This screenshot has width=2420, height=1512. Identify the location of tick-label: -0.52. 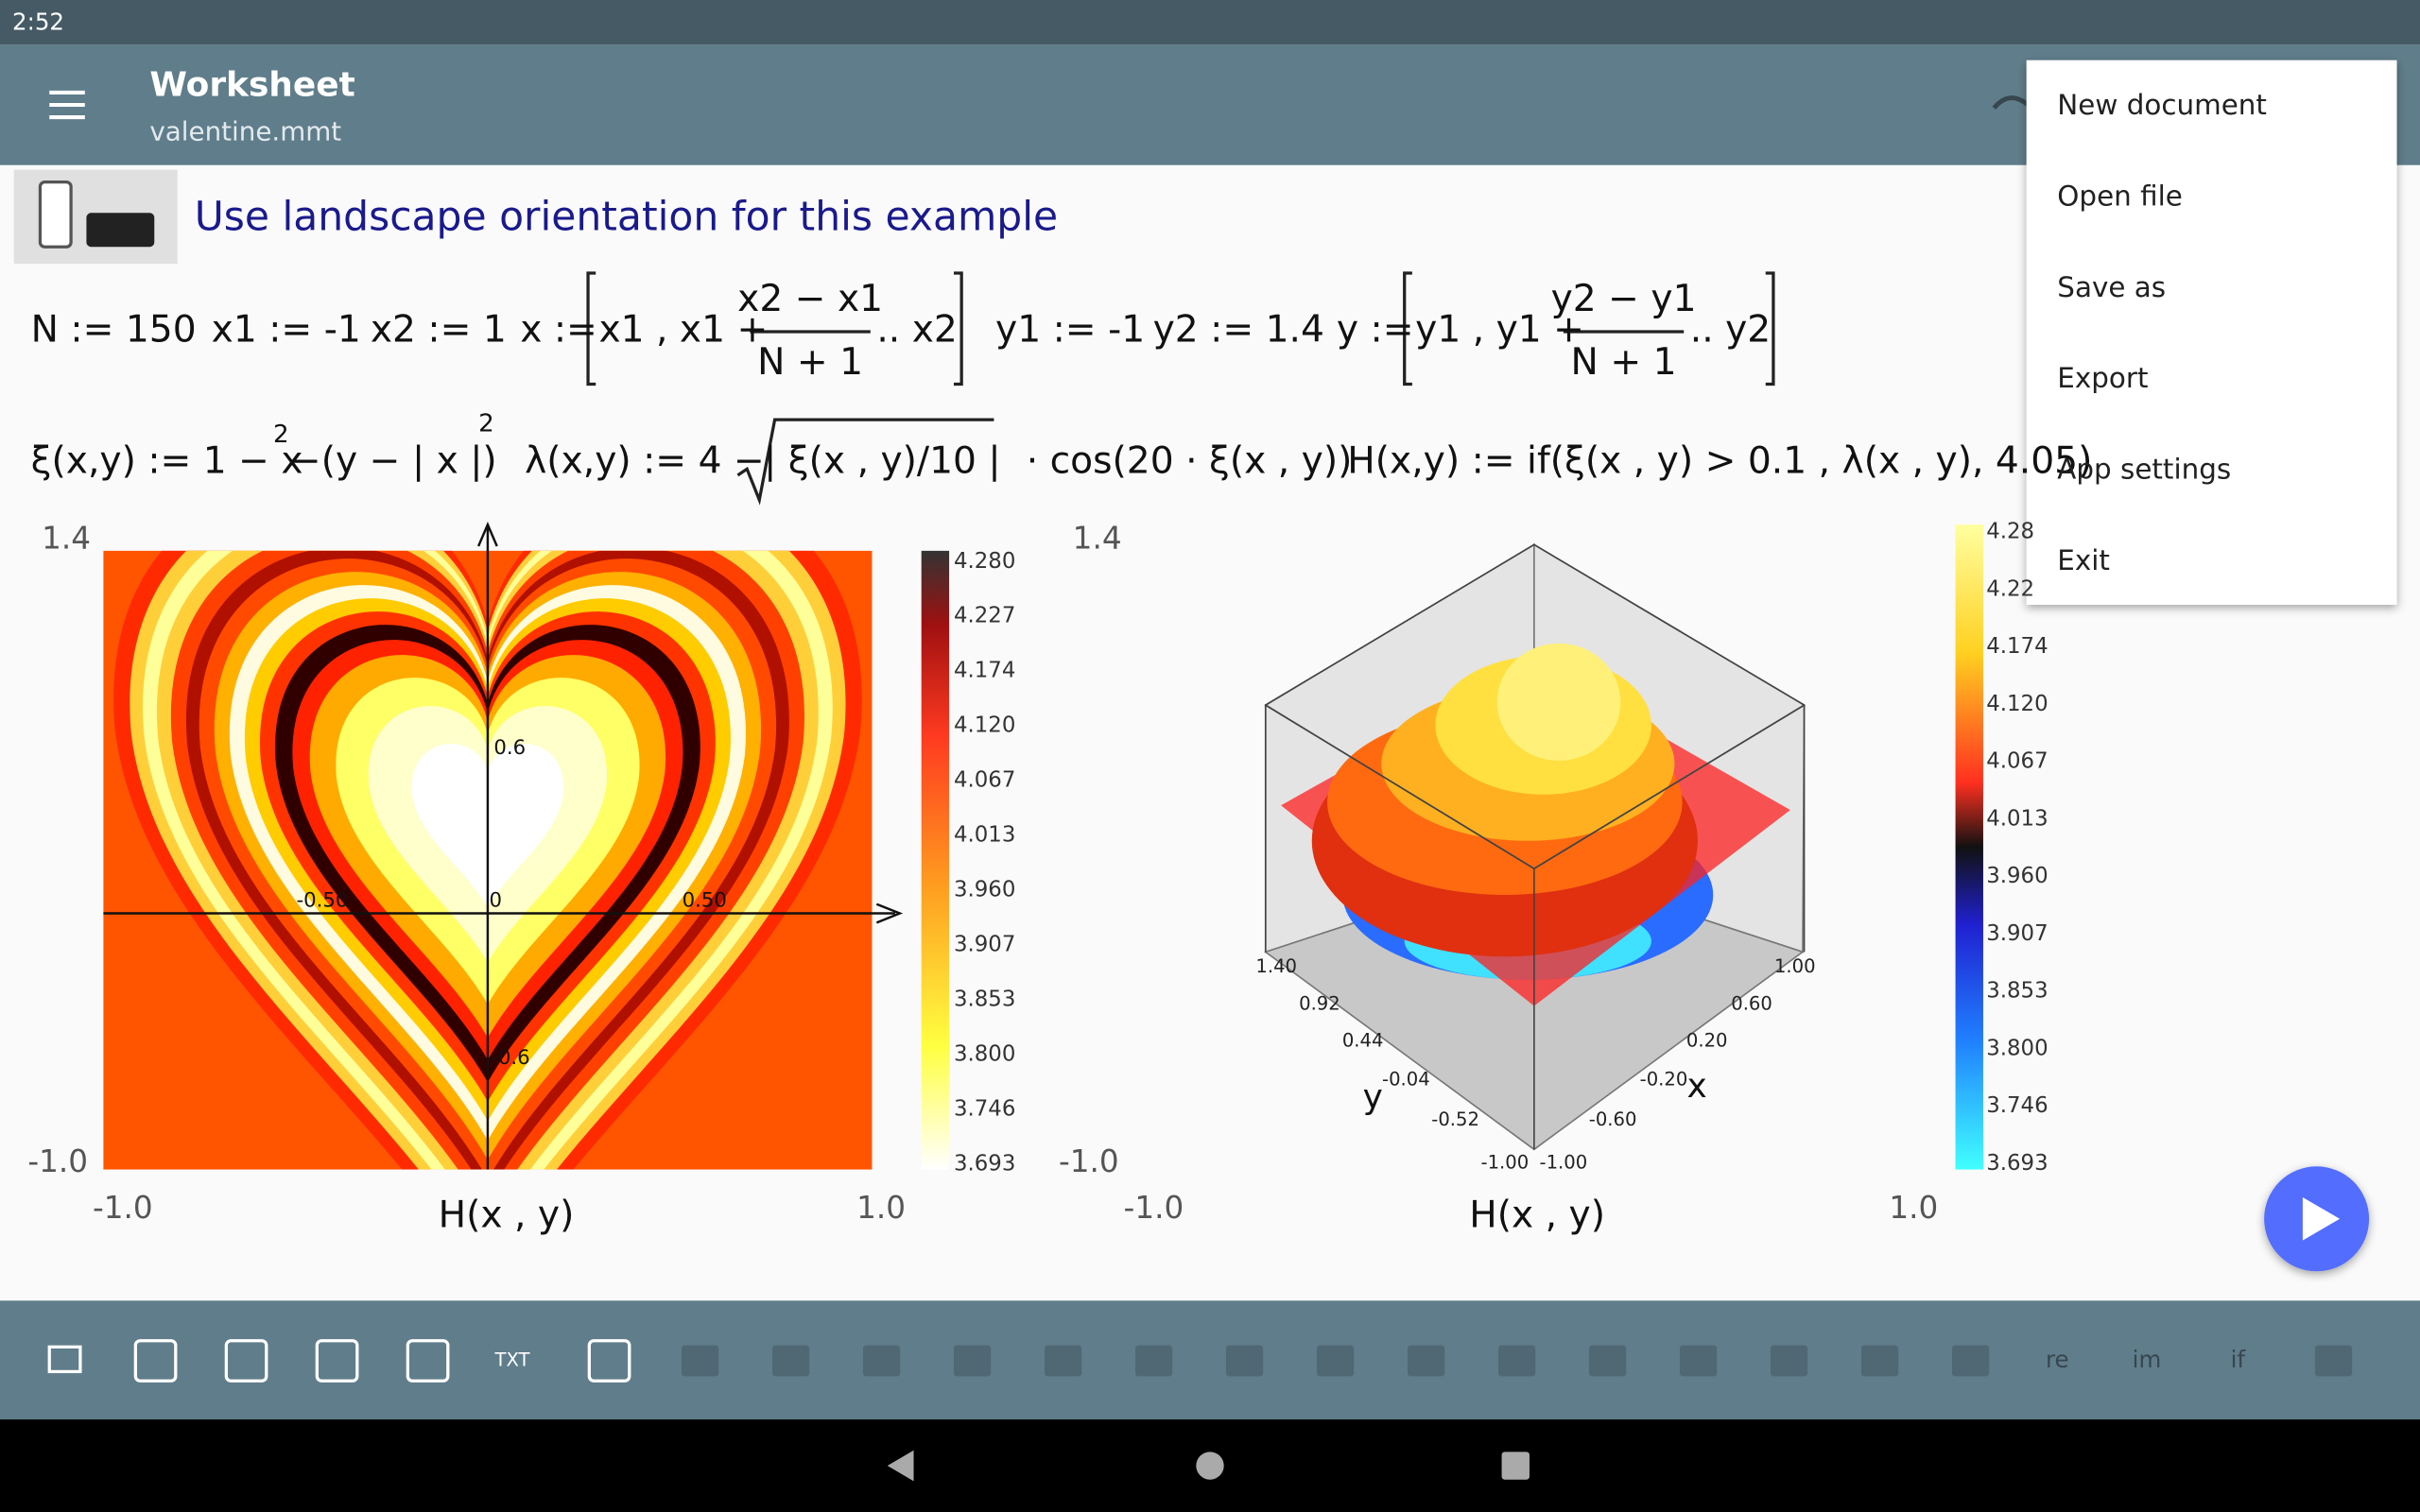
(1455, 1119).